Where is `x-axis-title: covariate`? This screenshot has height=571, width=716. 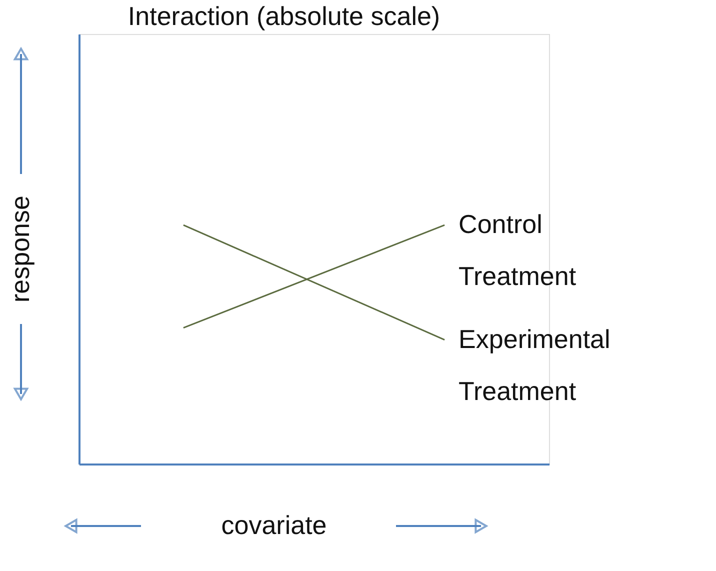 x-axis-title: covariate is located at coordinates (274, 525).